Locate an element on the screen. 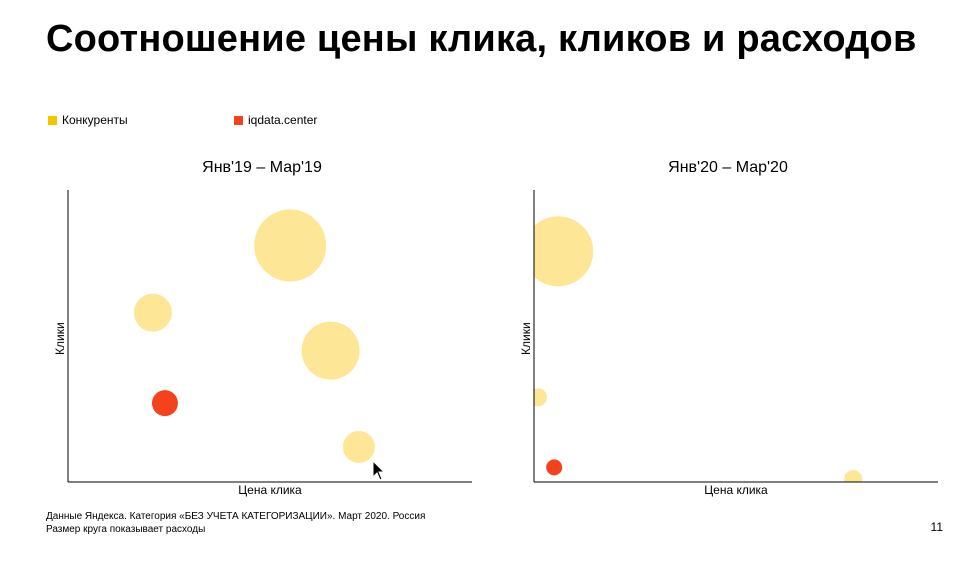  chart-title-2019: Янв'19 – Мар'19 is located at coordinates (262, 167).